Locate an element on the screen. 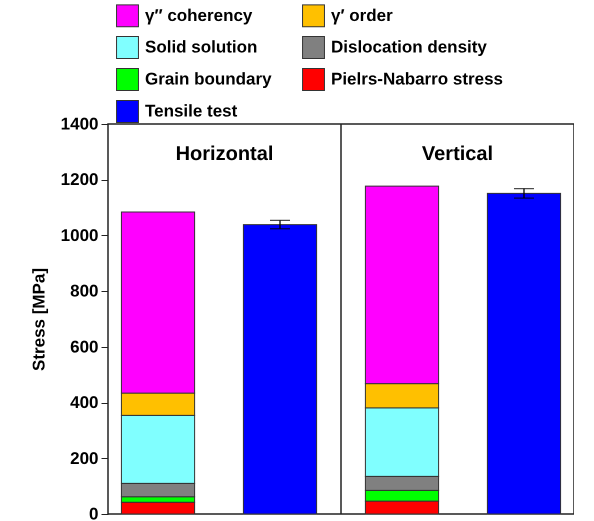  legend-label: Dislocation density is located at coordinates (409, 47).